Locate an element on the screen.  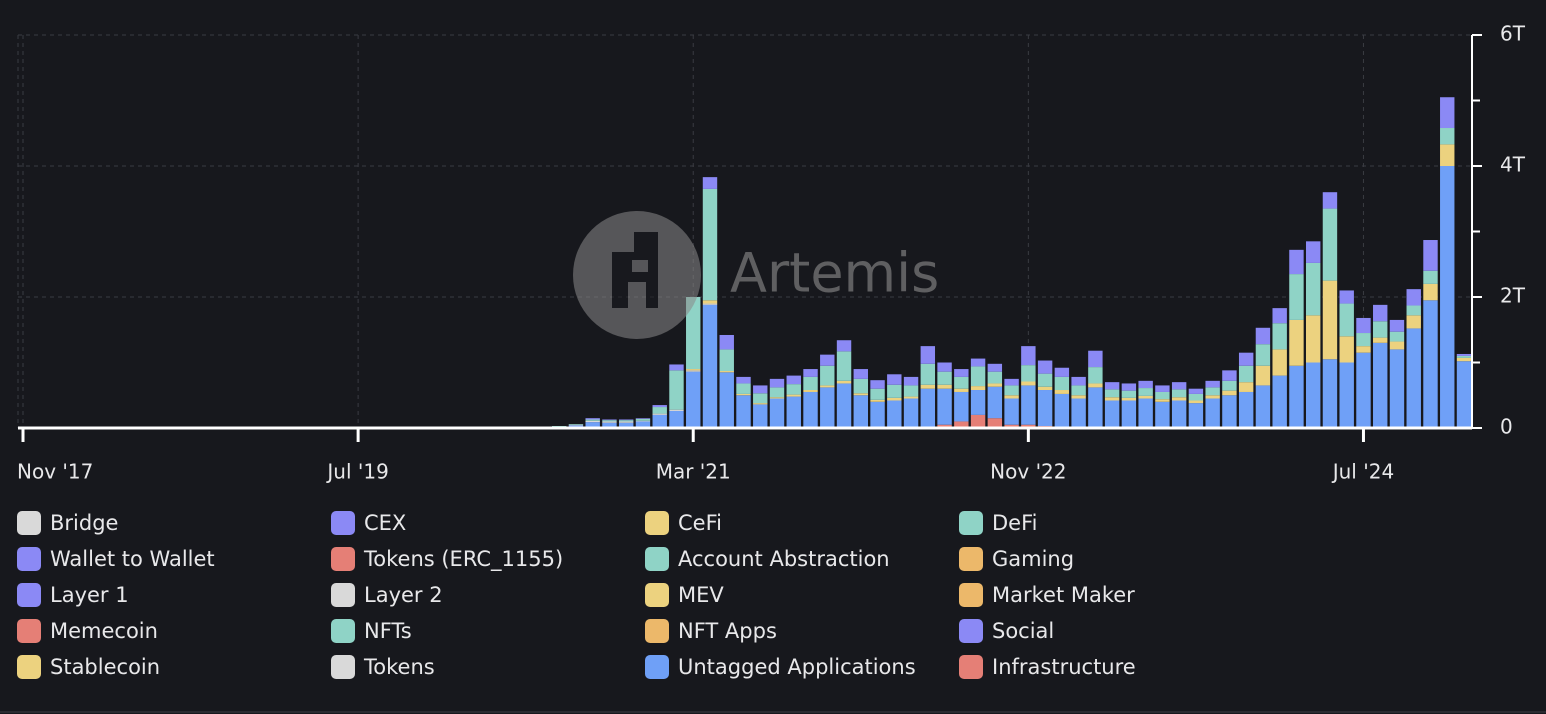
legend-label: Layer 1 is located at coordinates (89, 595).